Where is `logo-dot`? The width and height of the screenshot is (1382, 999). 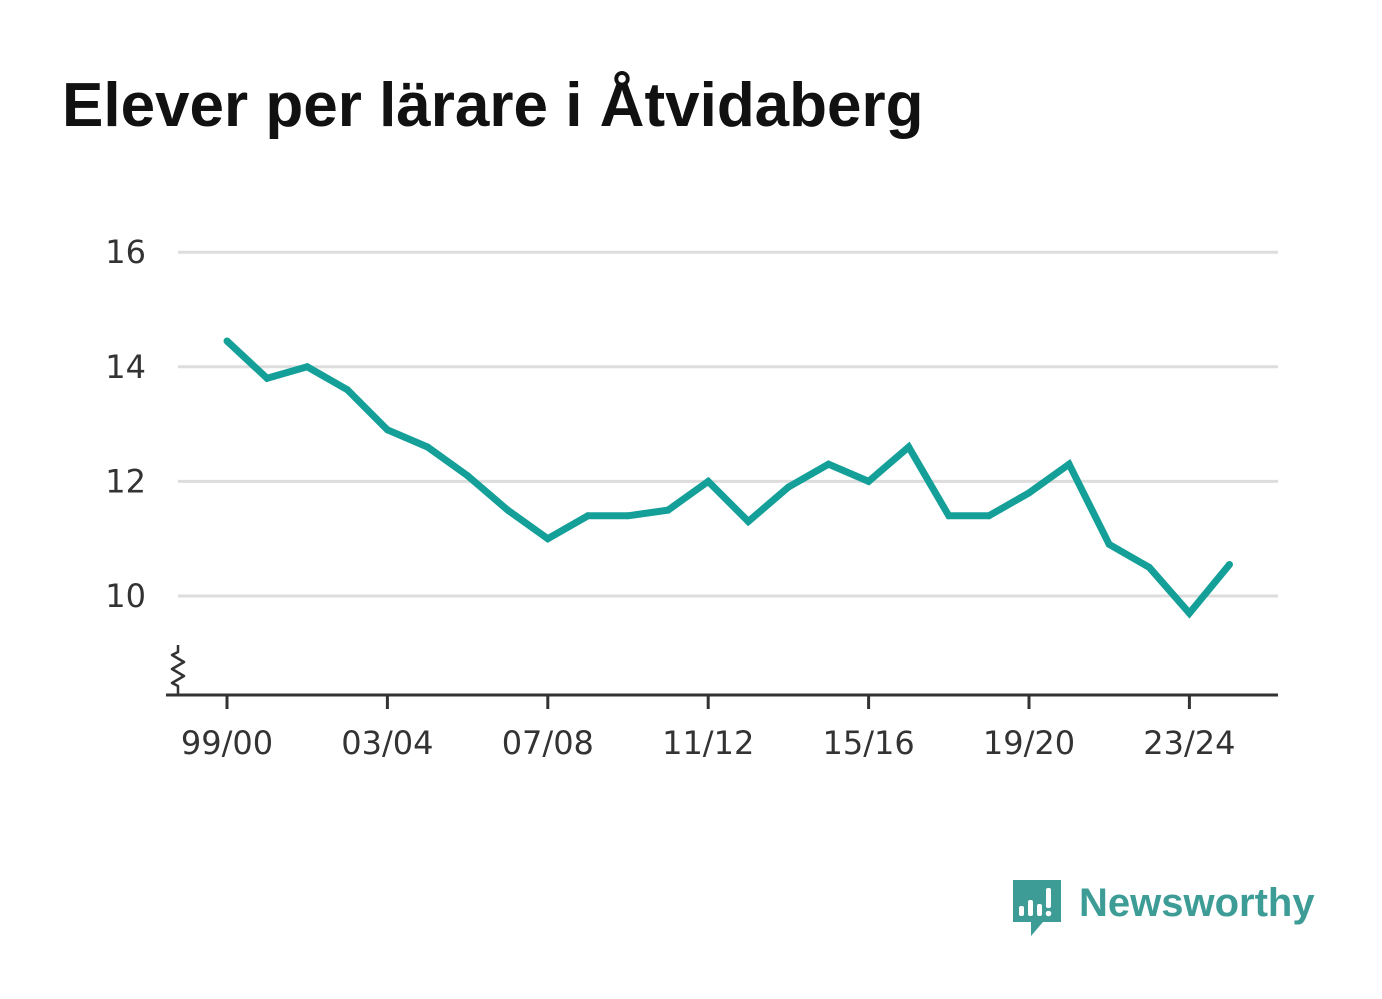 logo-dot is located at coordinates (1048, 913).